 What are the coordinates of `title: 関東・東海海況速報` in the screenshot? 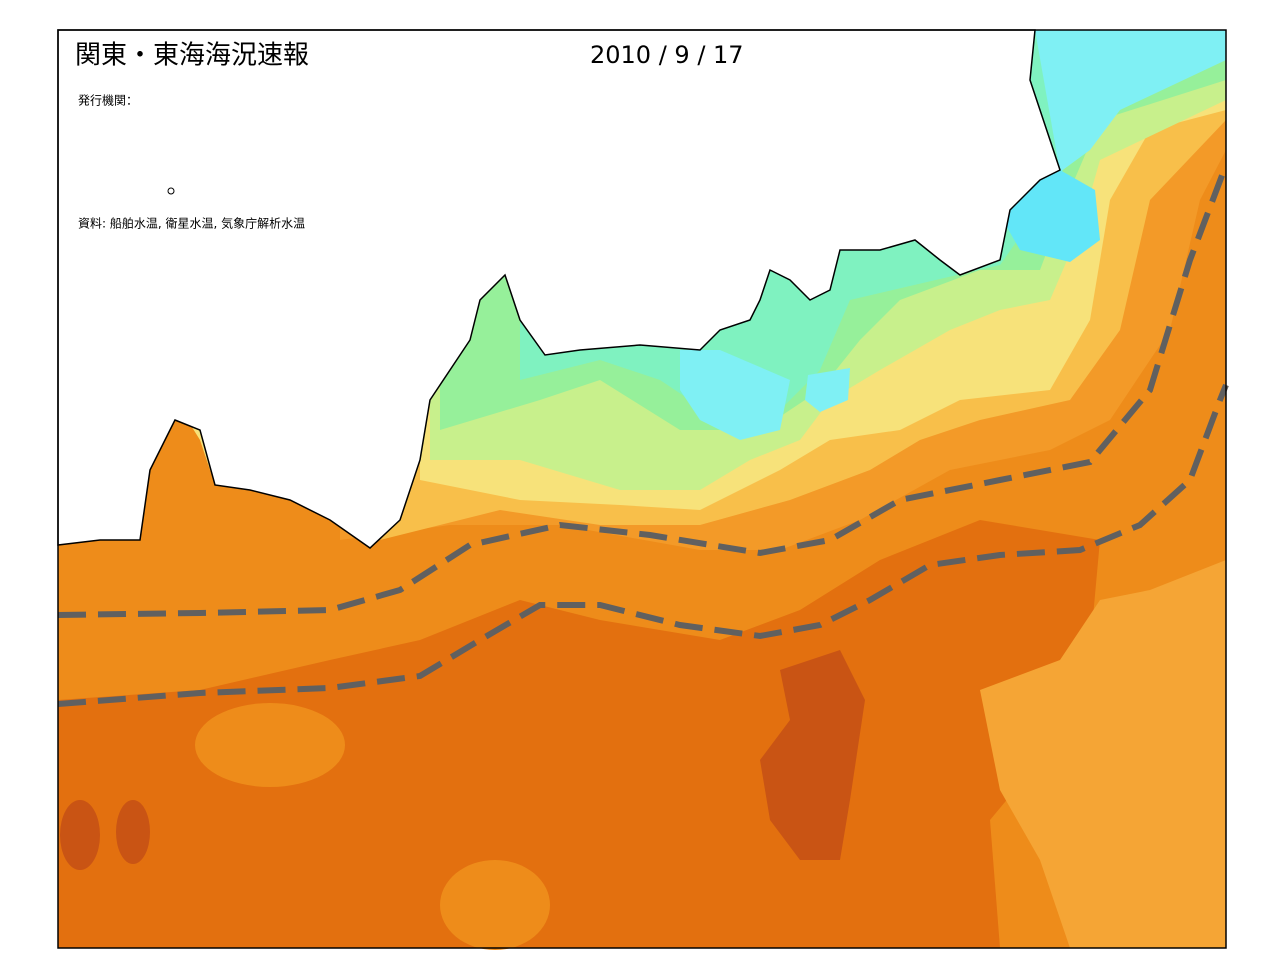 It's located at (192, 56).